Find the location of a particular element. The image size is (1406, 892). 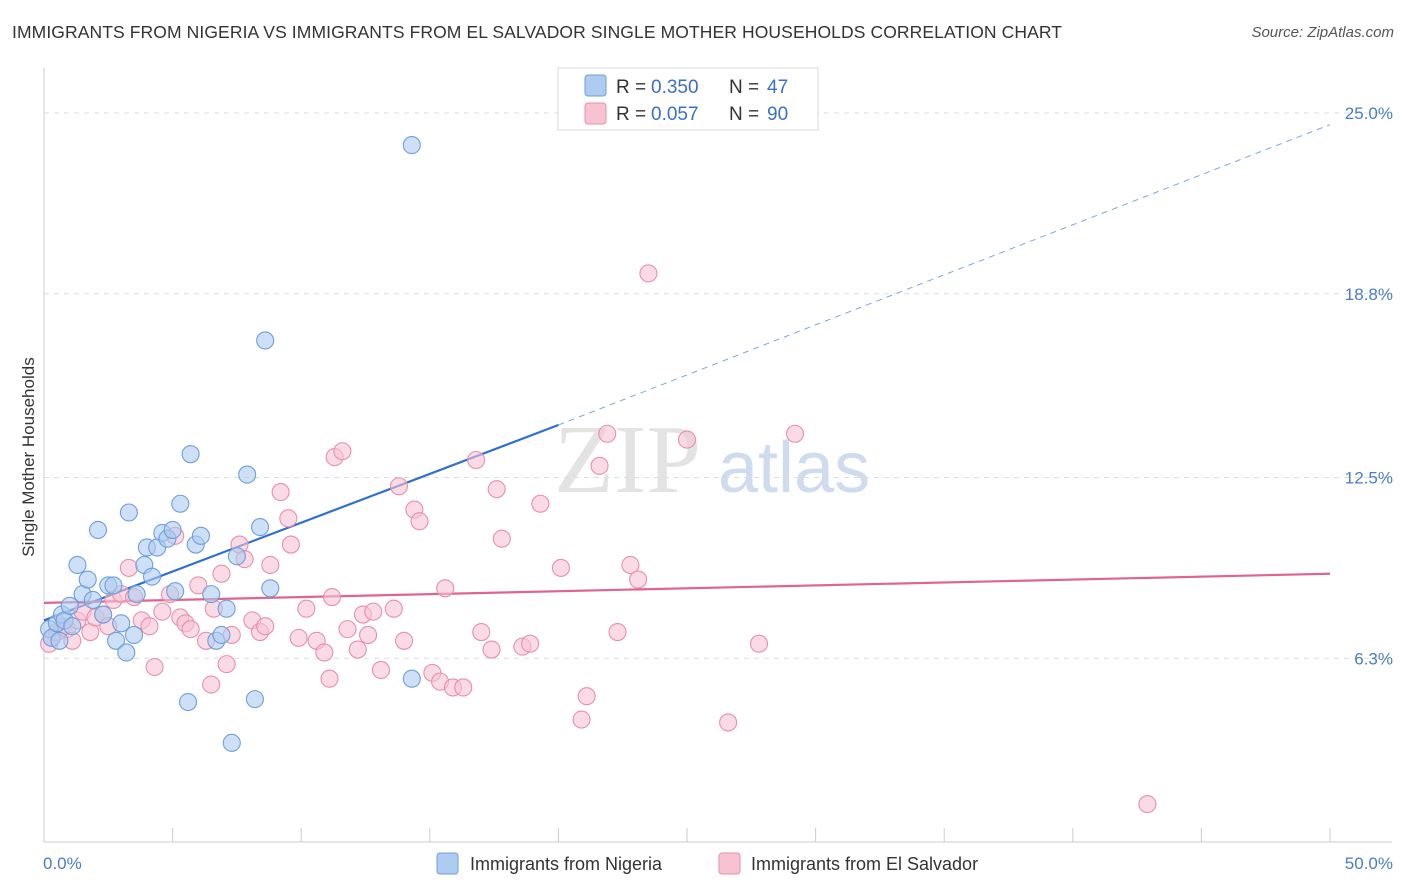

y-tick-label: 12.5% is located at coordinates (1369, 477).